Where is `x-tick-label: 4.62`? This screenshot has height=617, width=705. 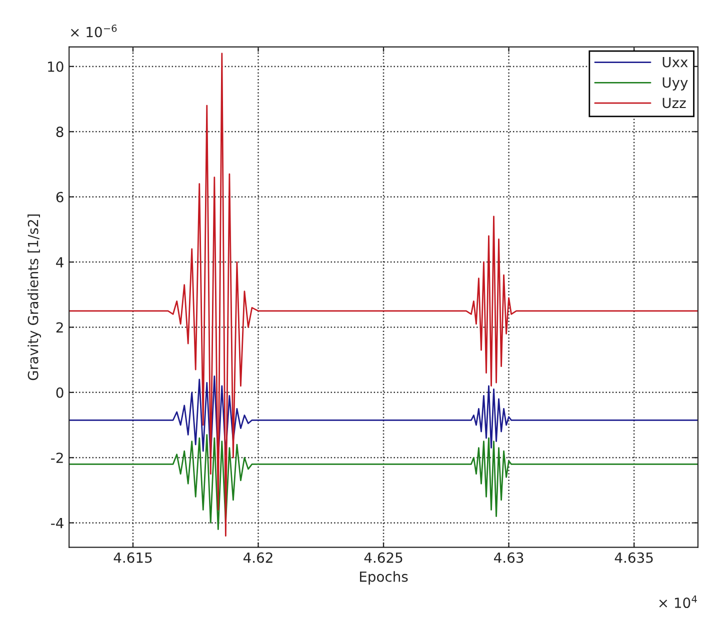 x-tick-label: 4.62 is located at coordinates (257, 557).